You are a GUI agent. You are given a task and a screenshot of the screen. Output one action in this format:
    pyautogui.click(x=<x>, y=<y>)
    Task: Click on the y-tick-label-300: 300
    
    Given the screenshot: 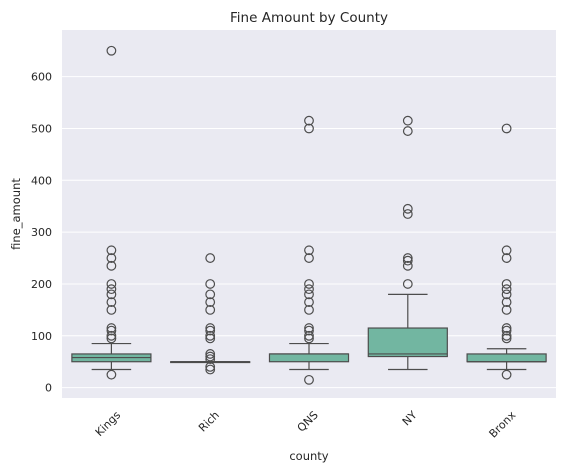 What is the action you would take?
    pyautogui.click(x=41, y=232)
    